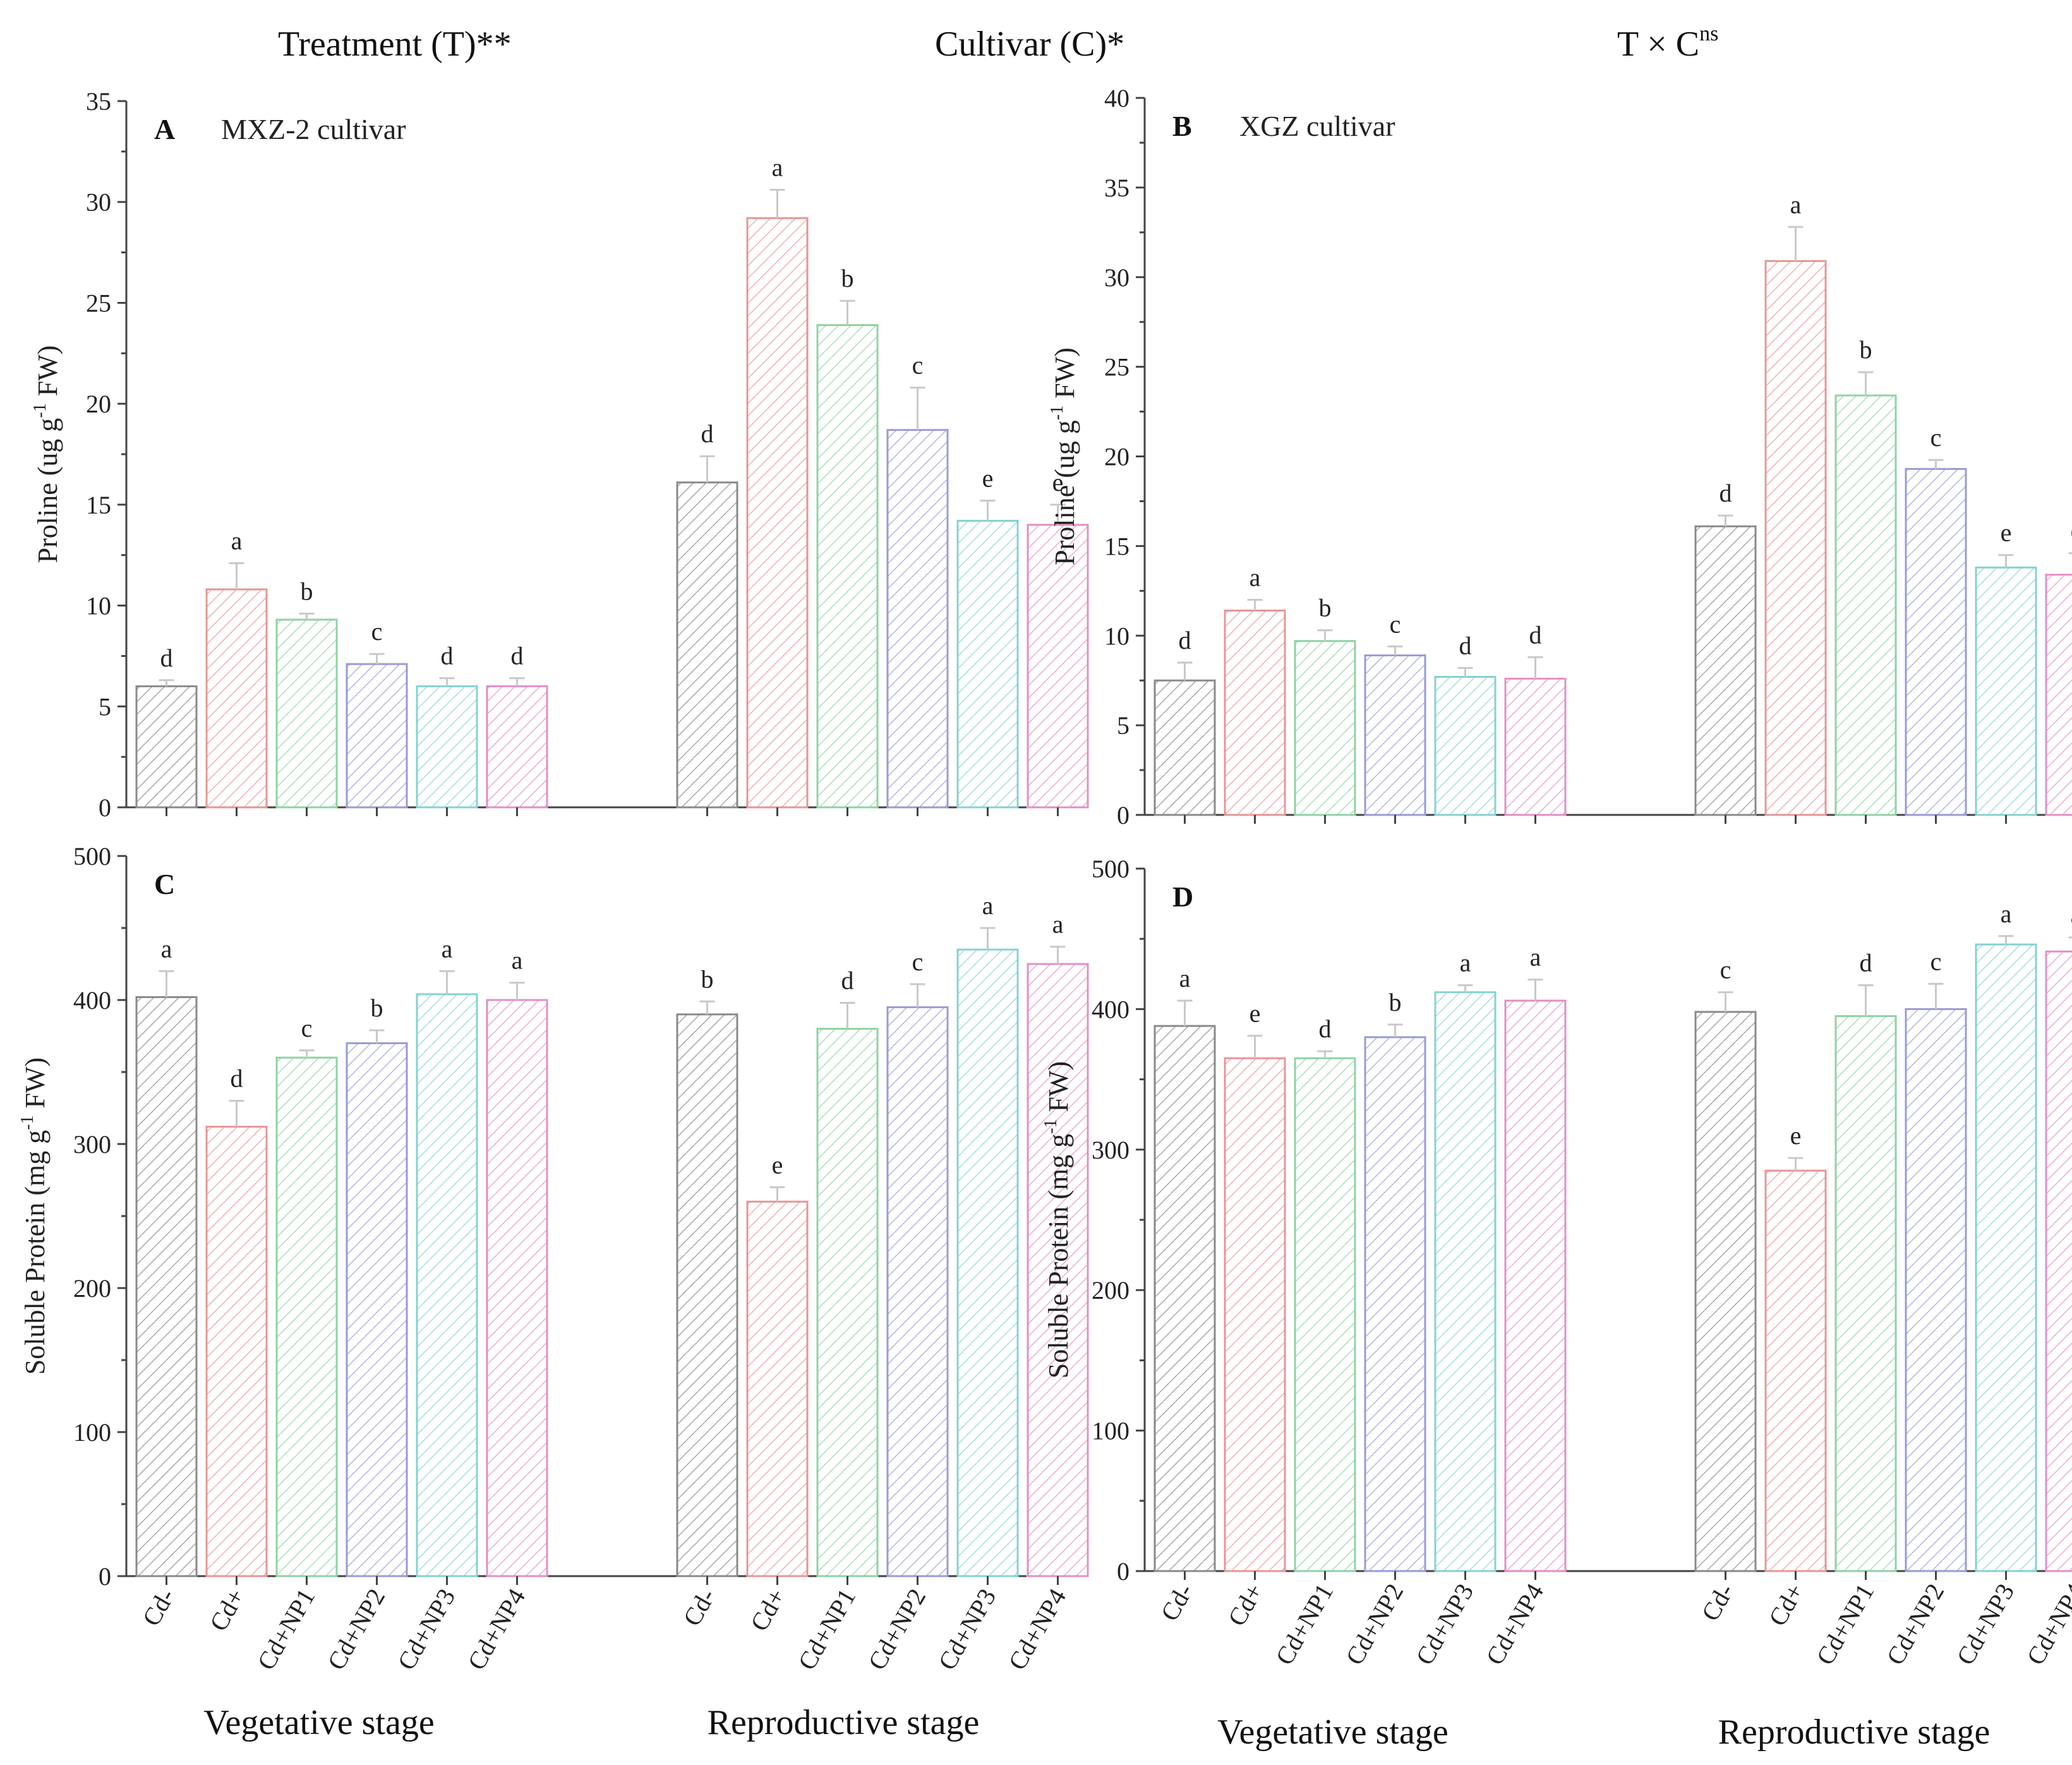 Image resolution: width=2072 pixels, height=1765 pixels. What do you see at coordinates (1116, 546) in the screenshot?
I see `y-tick-label: 15` at bounding box center [1116, 546].